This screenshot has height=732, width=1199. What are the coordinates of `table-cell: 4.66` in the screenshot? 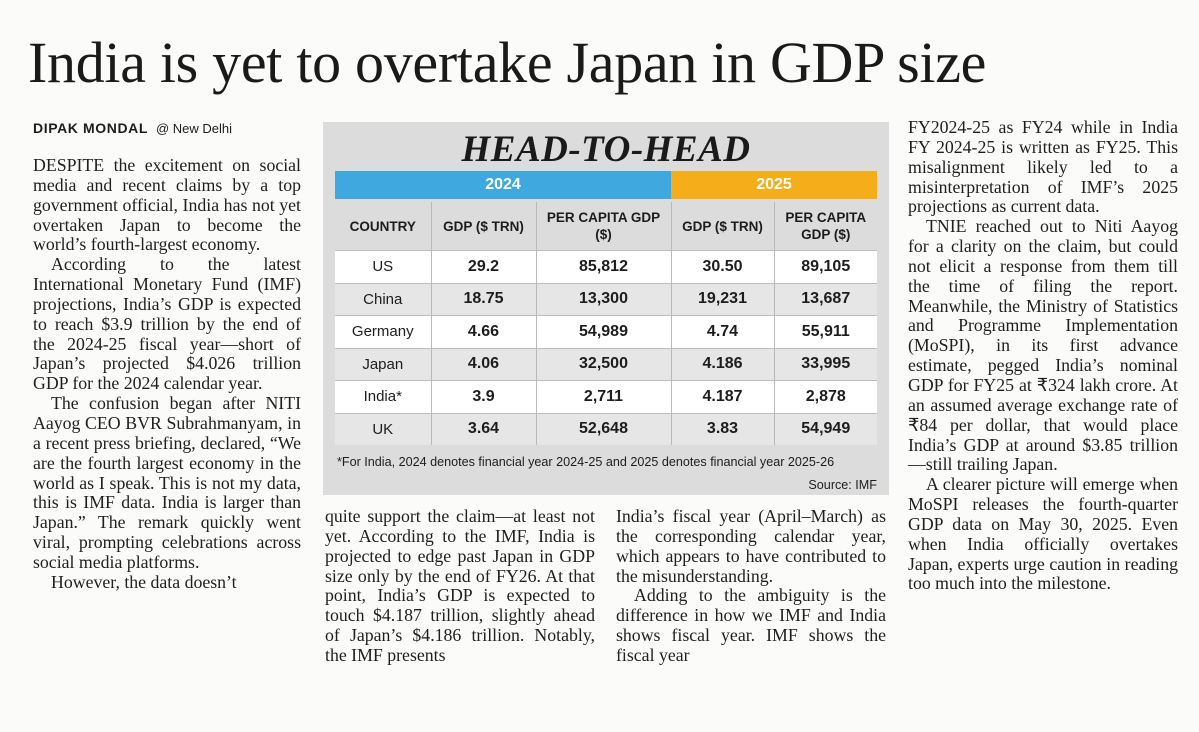 It's located at (484, 331).